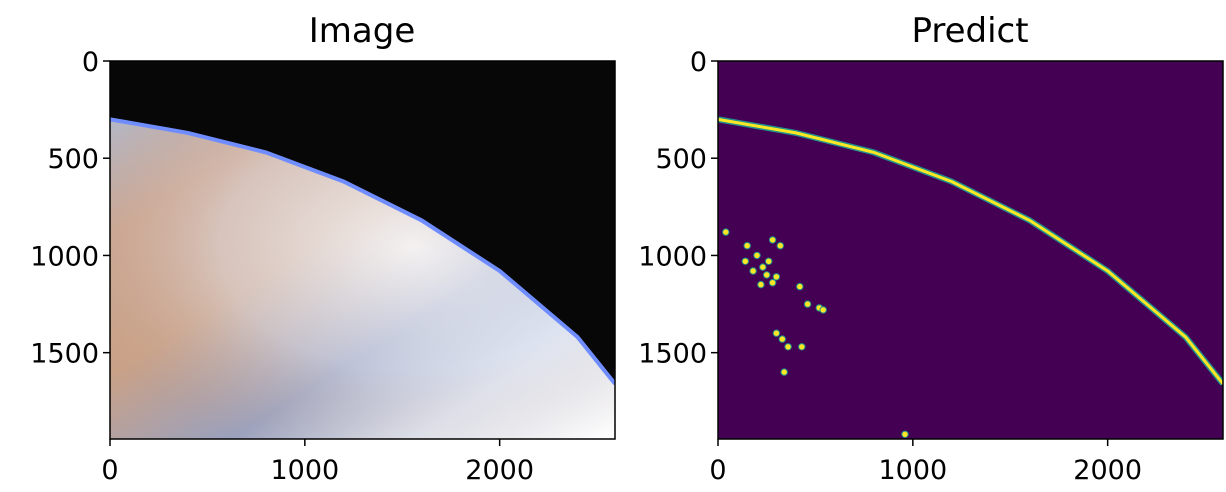  What do you see at coordinates (672, 354) in the screenshot?
I see `predict-ytick-label: 1500` at bounding box center [672, 354].